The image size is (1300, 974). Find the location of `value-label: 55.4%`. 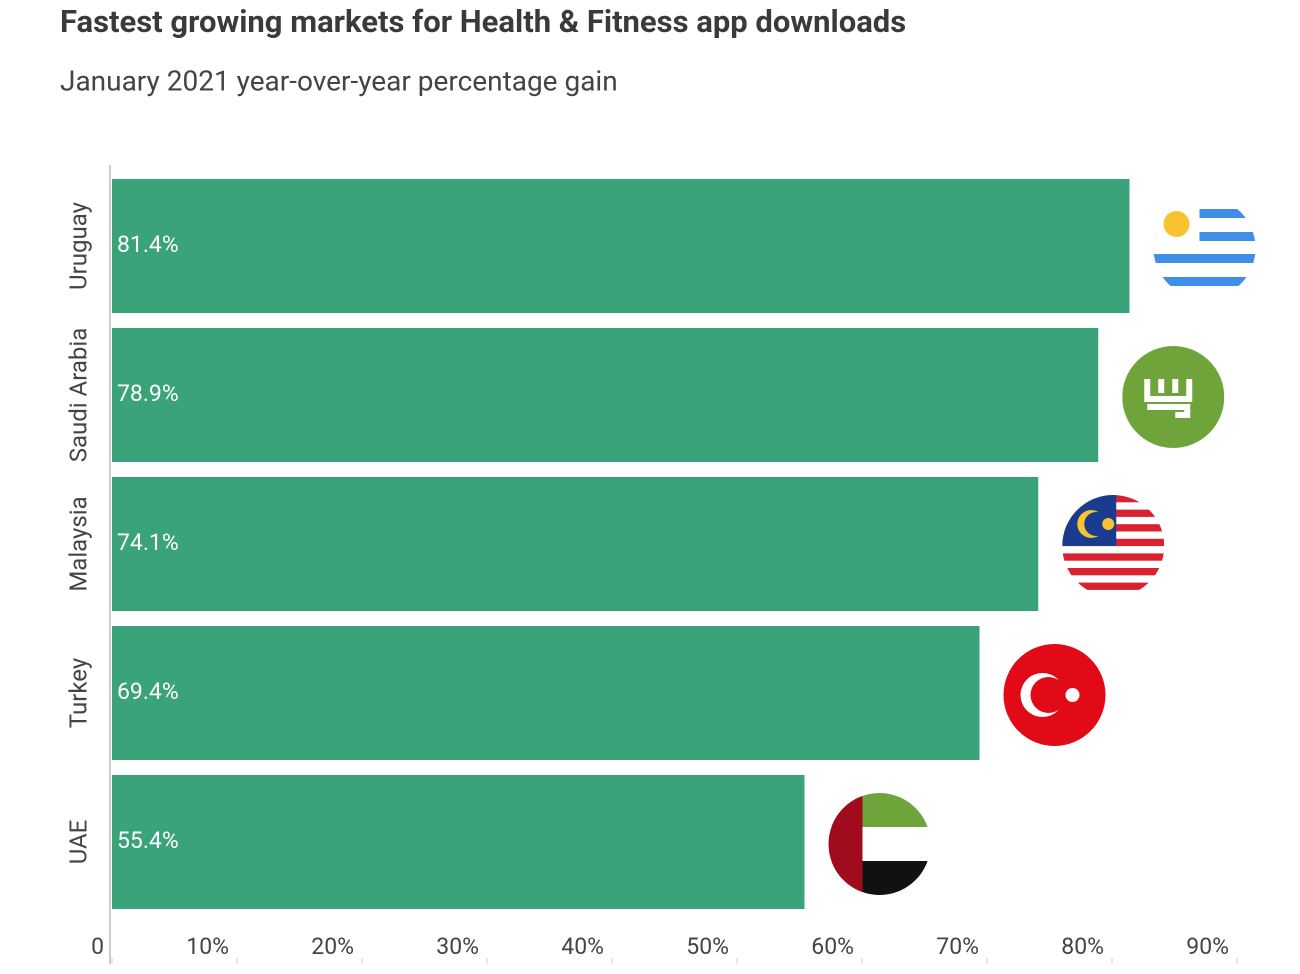

value-label: 55.4% is located at coordinates (148, 840).